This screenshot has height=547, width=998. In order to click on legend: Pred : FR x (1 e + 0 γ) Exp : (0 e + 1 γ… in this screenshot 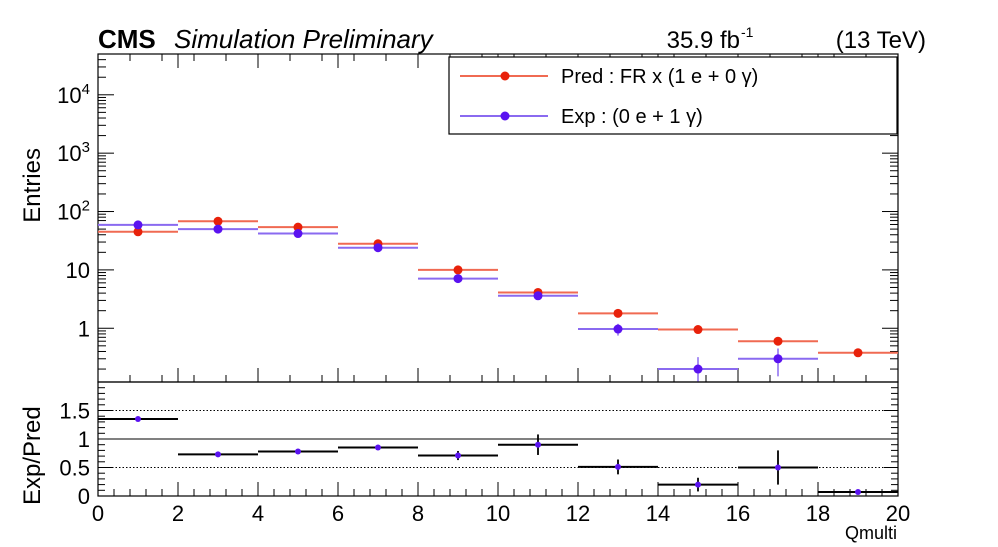, I will do `click(673, 95)`.